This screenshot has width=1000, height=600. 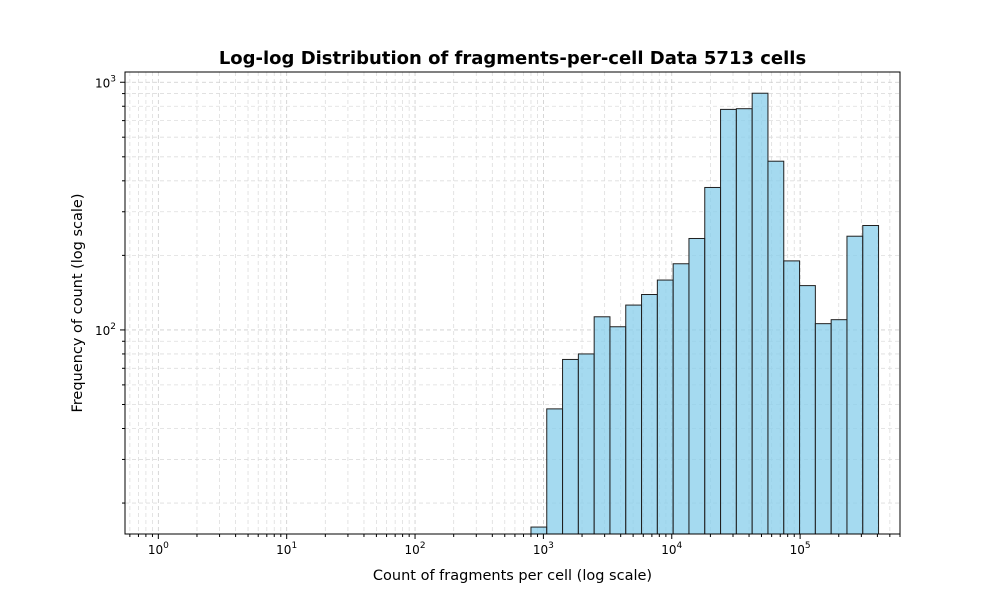 I want to click on y-tick-label: 10³, so click(x=105, y=82).